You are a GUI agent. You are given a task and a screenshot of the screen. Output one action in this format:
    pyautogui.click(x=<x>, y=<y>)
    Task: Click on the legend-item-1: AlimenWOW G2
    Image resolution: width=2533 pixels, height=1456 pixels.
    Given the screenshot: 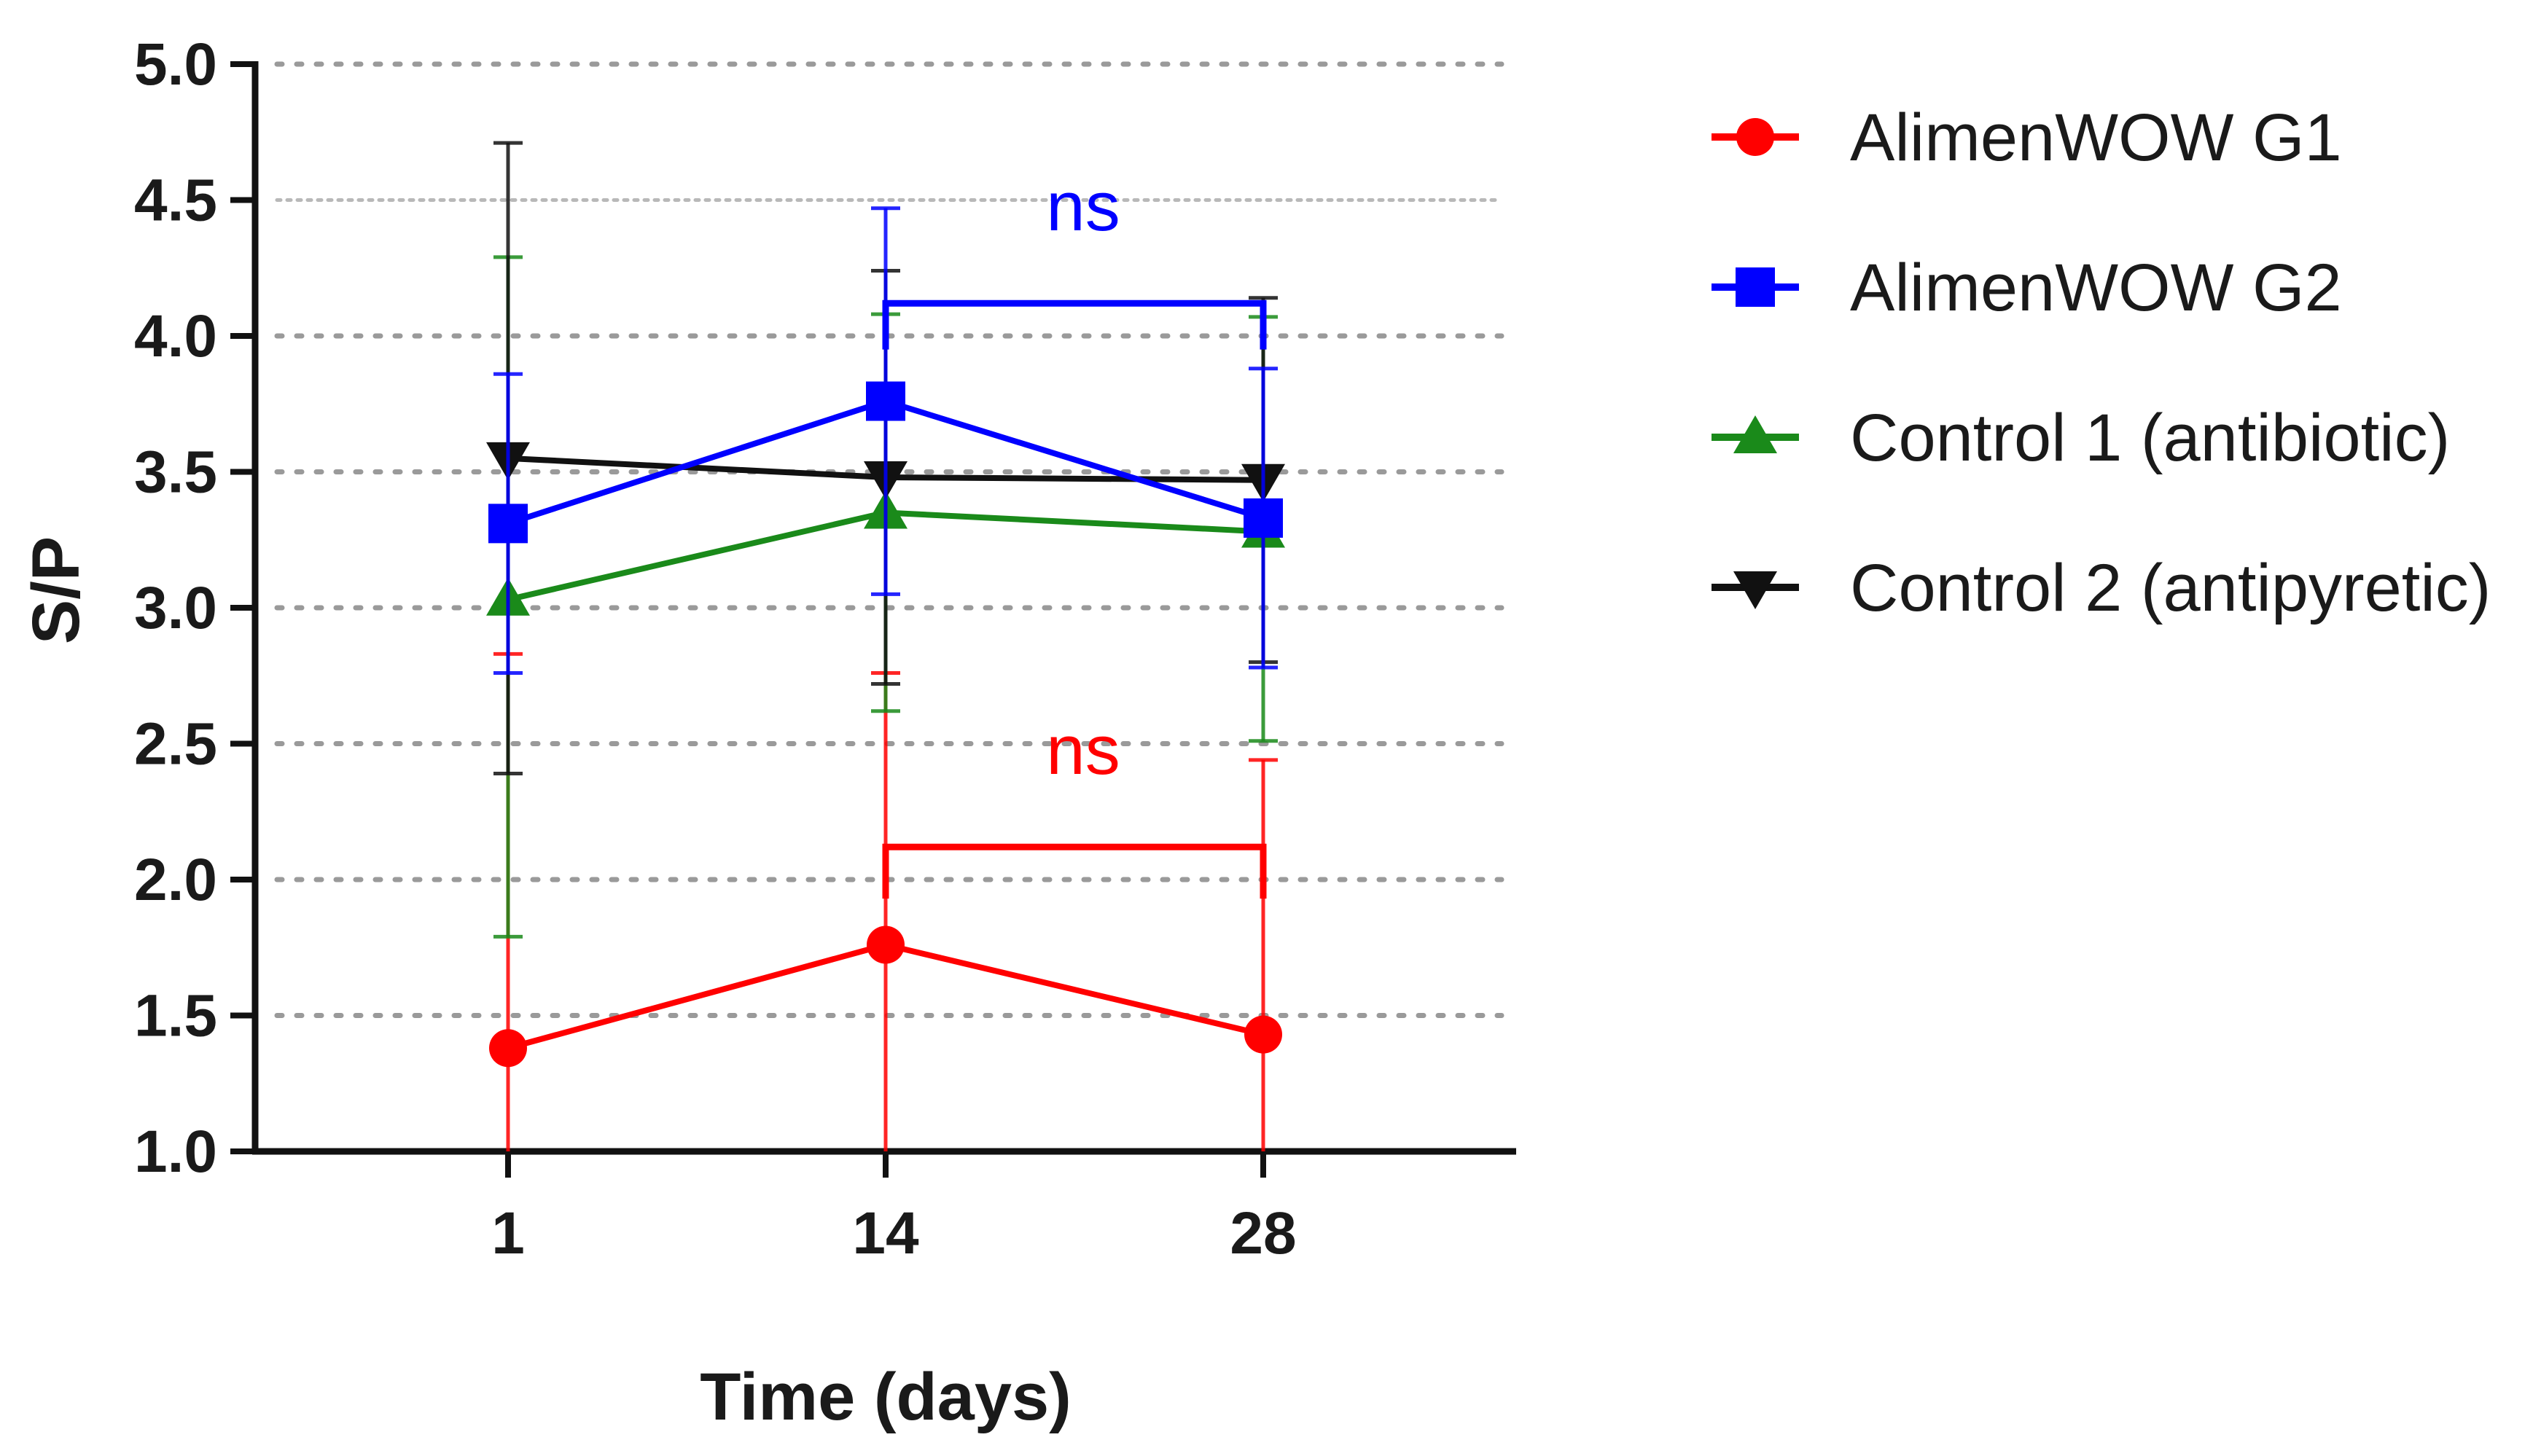 What is the action you would take?
    pyautogui.click(x=2027, y=288)
    